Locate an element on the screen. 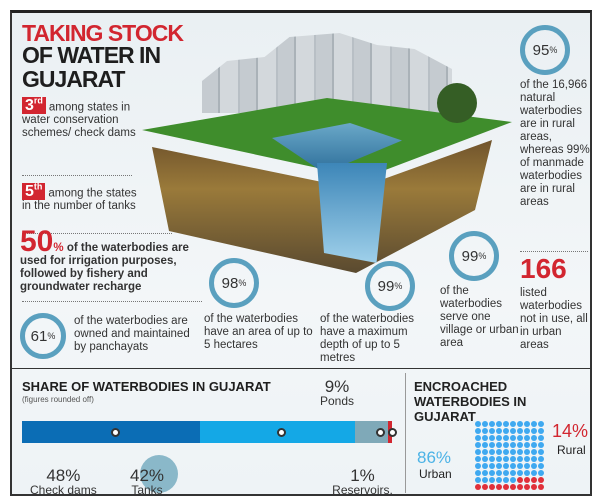 This screenshot has height=500, width=600. bar-label: 1%Reservoirs, Lakes is located at coordinates (362, 481).